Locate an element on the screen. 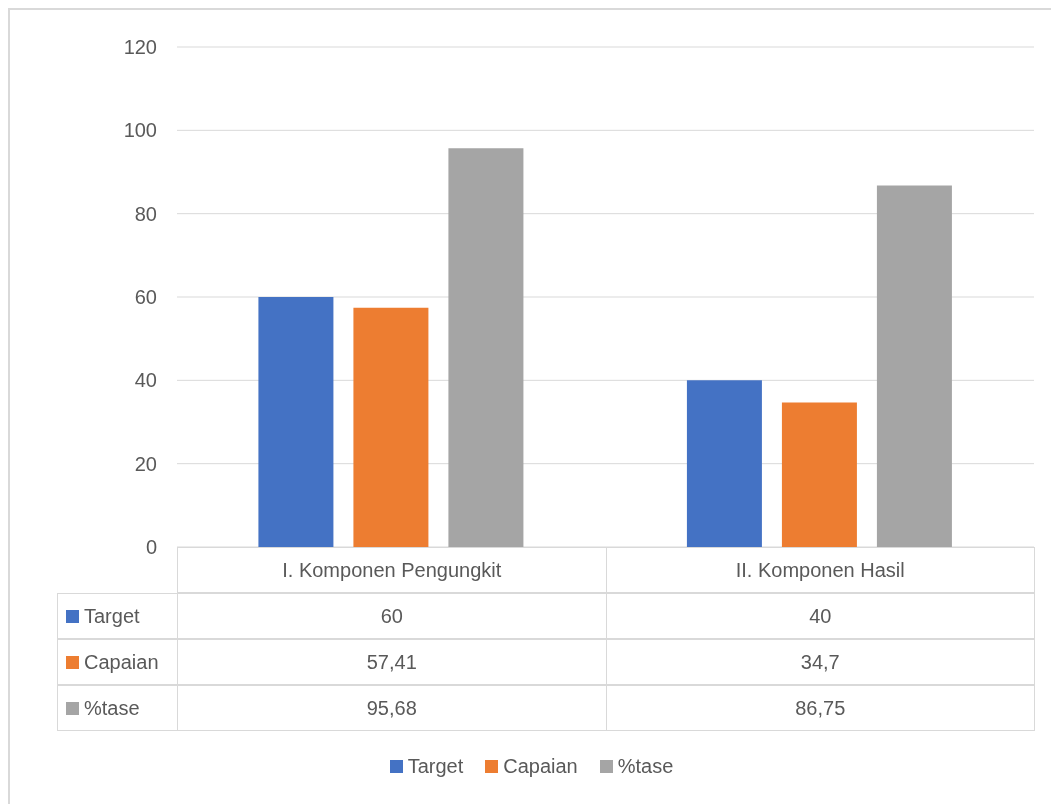 Image resolution: width=1059 pixels, height=812 pixels. data-label: 34,7 is located at coordinates (820, 662).